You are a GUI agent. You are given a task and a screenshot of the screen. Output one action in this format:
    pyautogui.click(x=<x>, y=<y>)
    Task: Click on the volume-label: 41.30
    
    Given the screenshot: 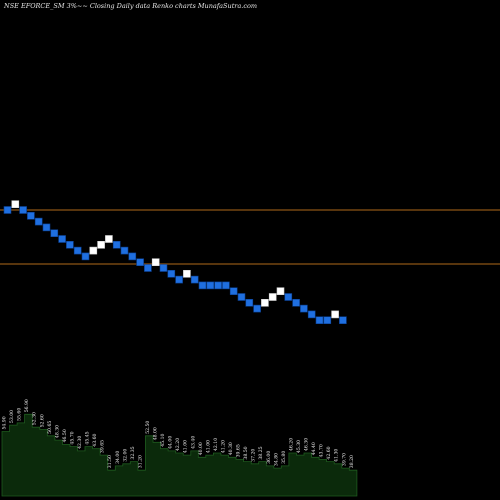 What is the action you would take?
    pyautogui.click(x=337, y=455)
    